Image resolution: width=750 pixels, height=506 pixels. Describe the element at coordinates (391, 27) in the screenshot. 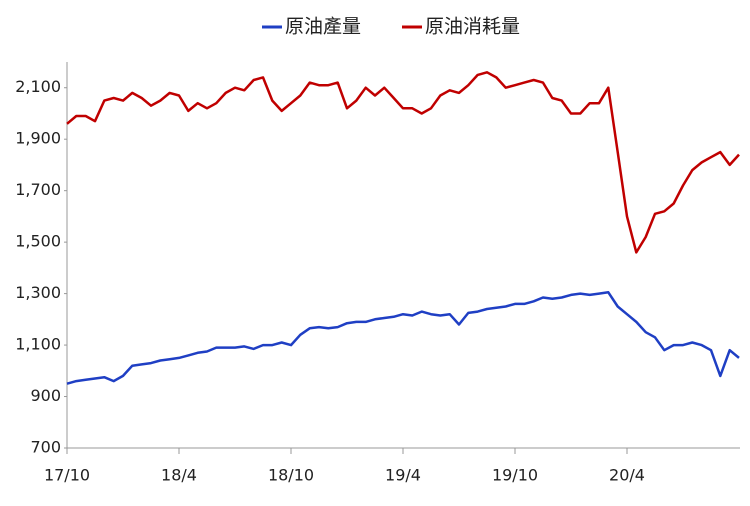

I see `legend: 原油產量 原油消耗量` at that location.